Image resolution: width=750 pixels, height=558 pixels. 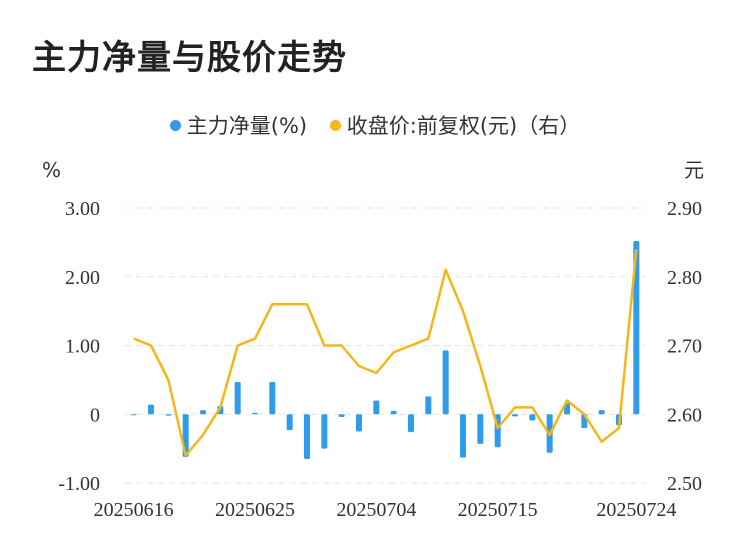 I want to click on legend-line-marker-icon, so click(x=335, y=125).